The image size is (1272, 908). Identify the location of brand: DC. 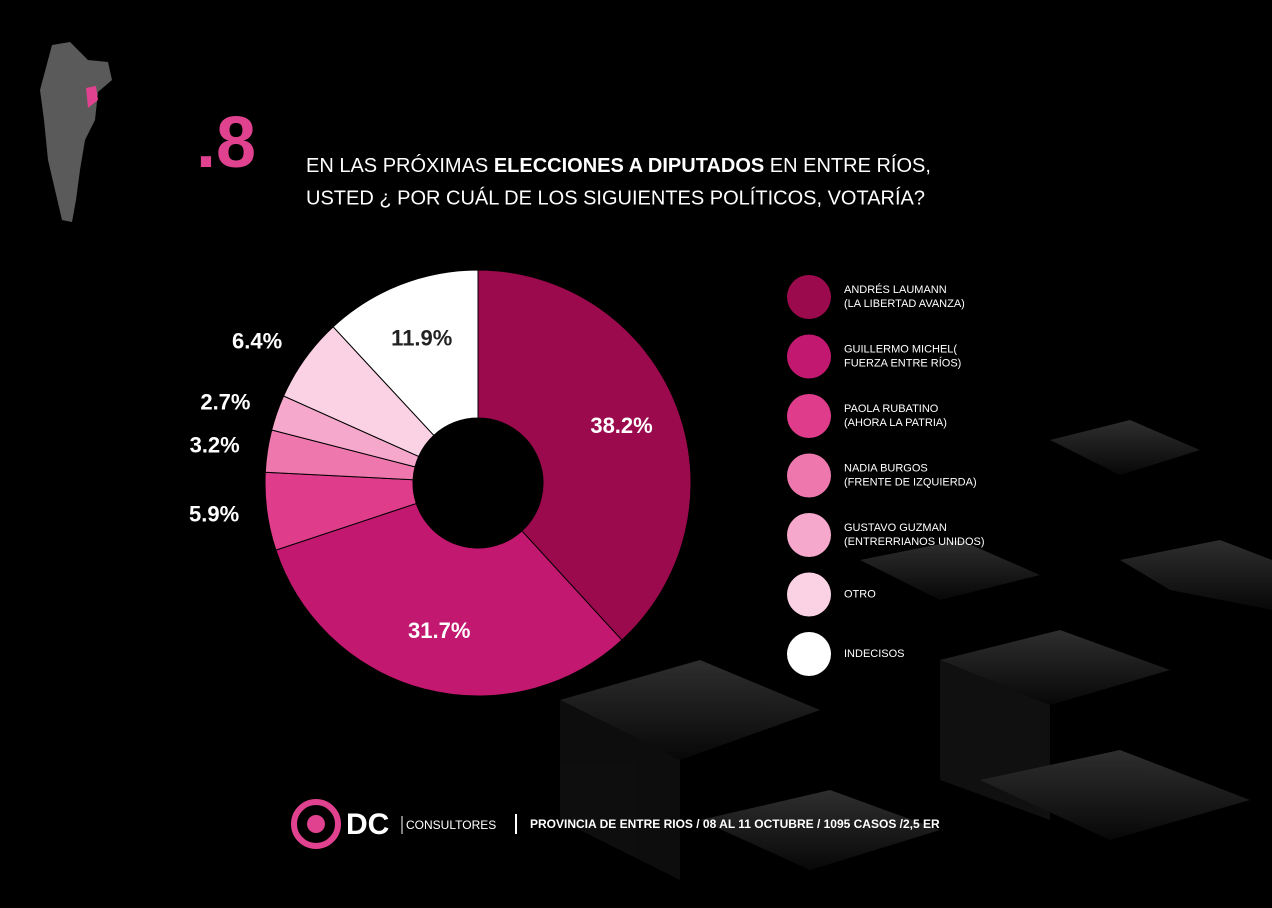
(367, 824).